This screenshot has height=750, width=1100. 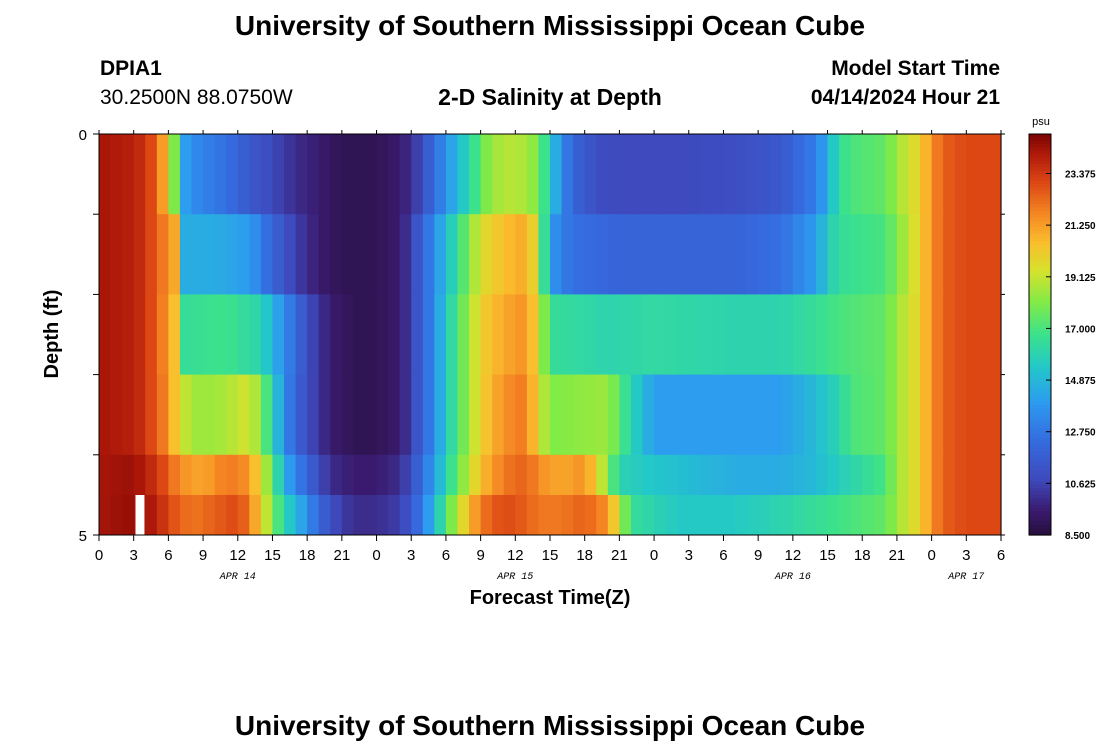 What do you see at coordinates (446, 555) in the screenshot?
I see `x-tick-label: 6` at bounding box center [446, 555].